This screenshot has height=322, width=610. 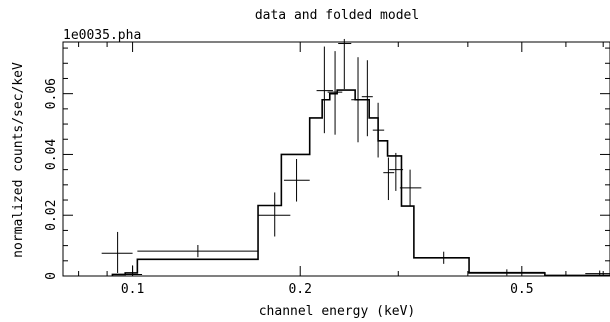 I want to click on y-axis-label: normalized counts/sec/keV, so click(x=18, y=160).